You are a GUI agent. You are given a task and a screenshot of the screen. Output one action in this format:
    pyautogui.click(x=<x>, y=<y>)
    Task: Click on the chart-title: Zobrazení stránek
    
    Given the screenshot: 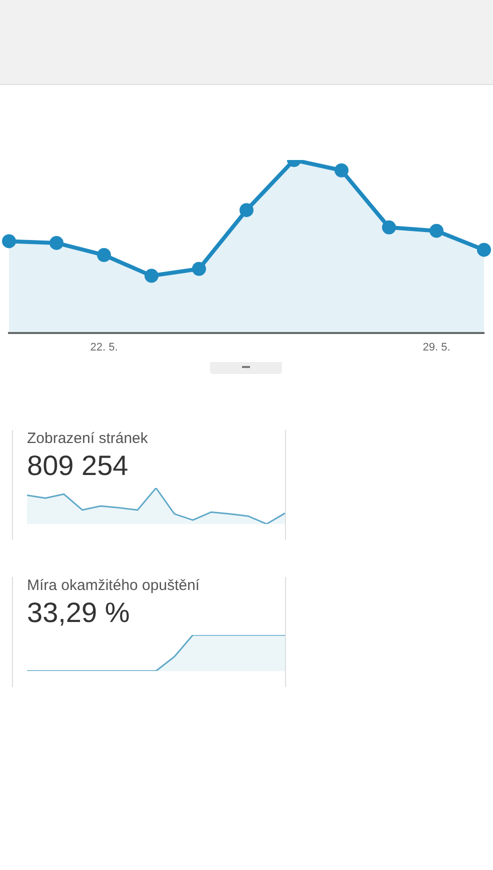 What is the action you would take?
    pyautogui.click(x=88, y=439)
    